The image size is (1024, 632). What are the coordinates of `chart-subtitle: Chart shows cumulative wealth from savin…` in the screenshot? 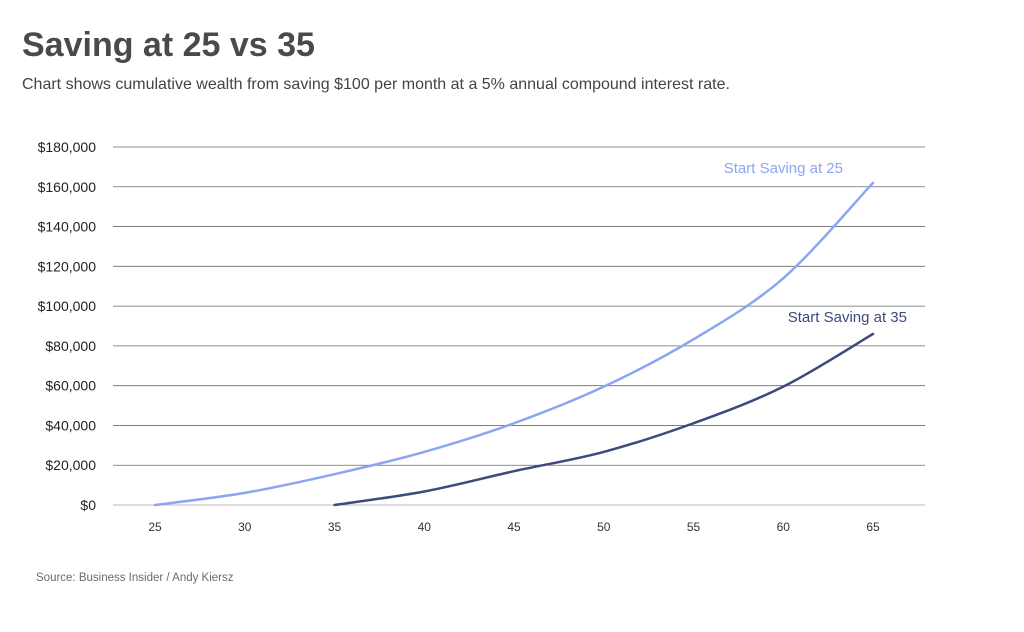 It's located at (376, 84).